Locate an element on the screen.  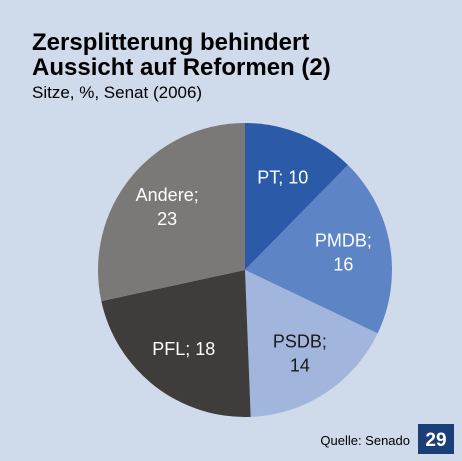
slice-label-line: 14 is located at coordinates (300, 366).